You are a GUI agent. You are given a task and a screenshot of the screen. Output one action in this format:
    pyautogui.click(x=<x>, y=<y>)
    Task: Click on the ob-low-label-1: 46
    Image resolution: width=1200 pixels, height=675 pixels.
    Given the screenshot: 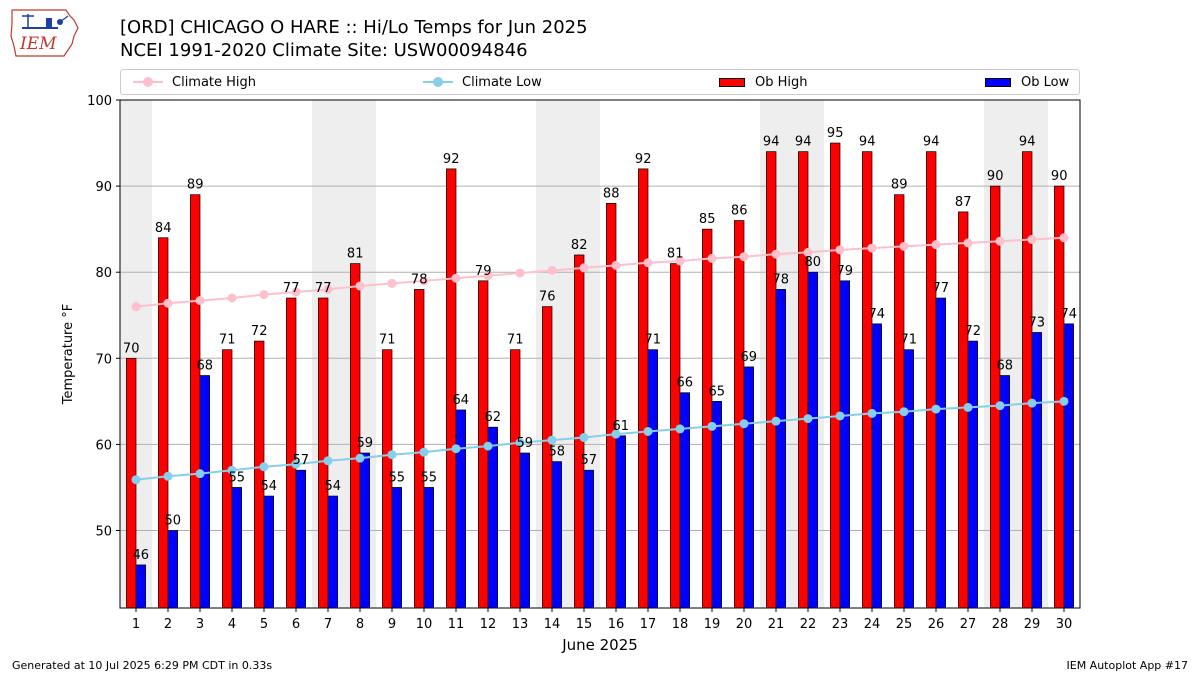 What is the action you would take?
    pyautogui.click(x=141, y=555)
    